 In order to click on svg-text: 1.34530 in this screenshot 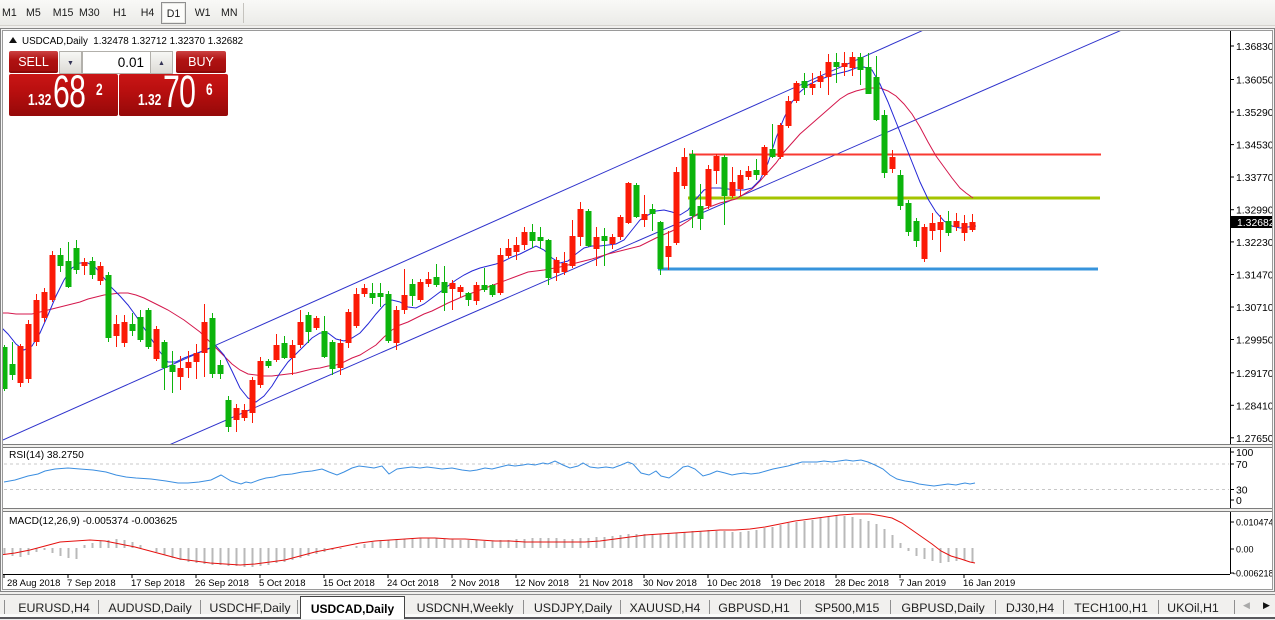, I will do `click(1255, 146)`.